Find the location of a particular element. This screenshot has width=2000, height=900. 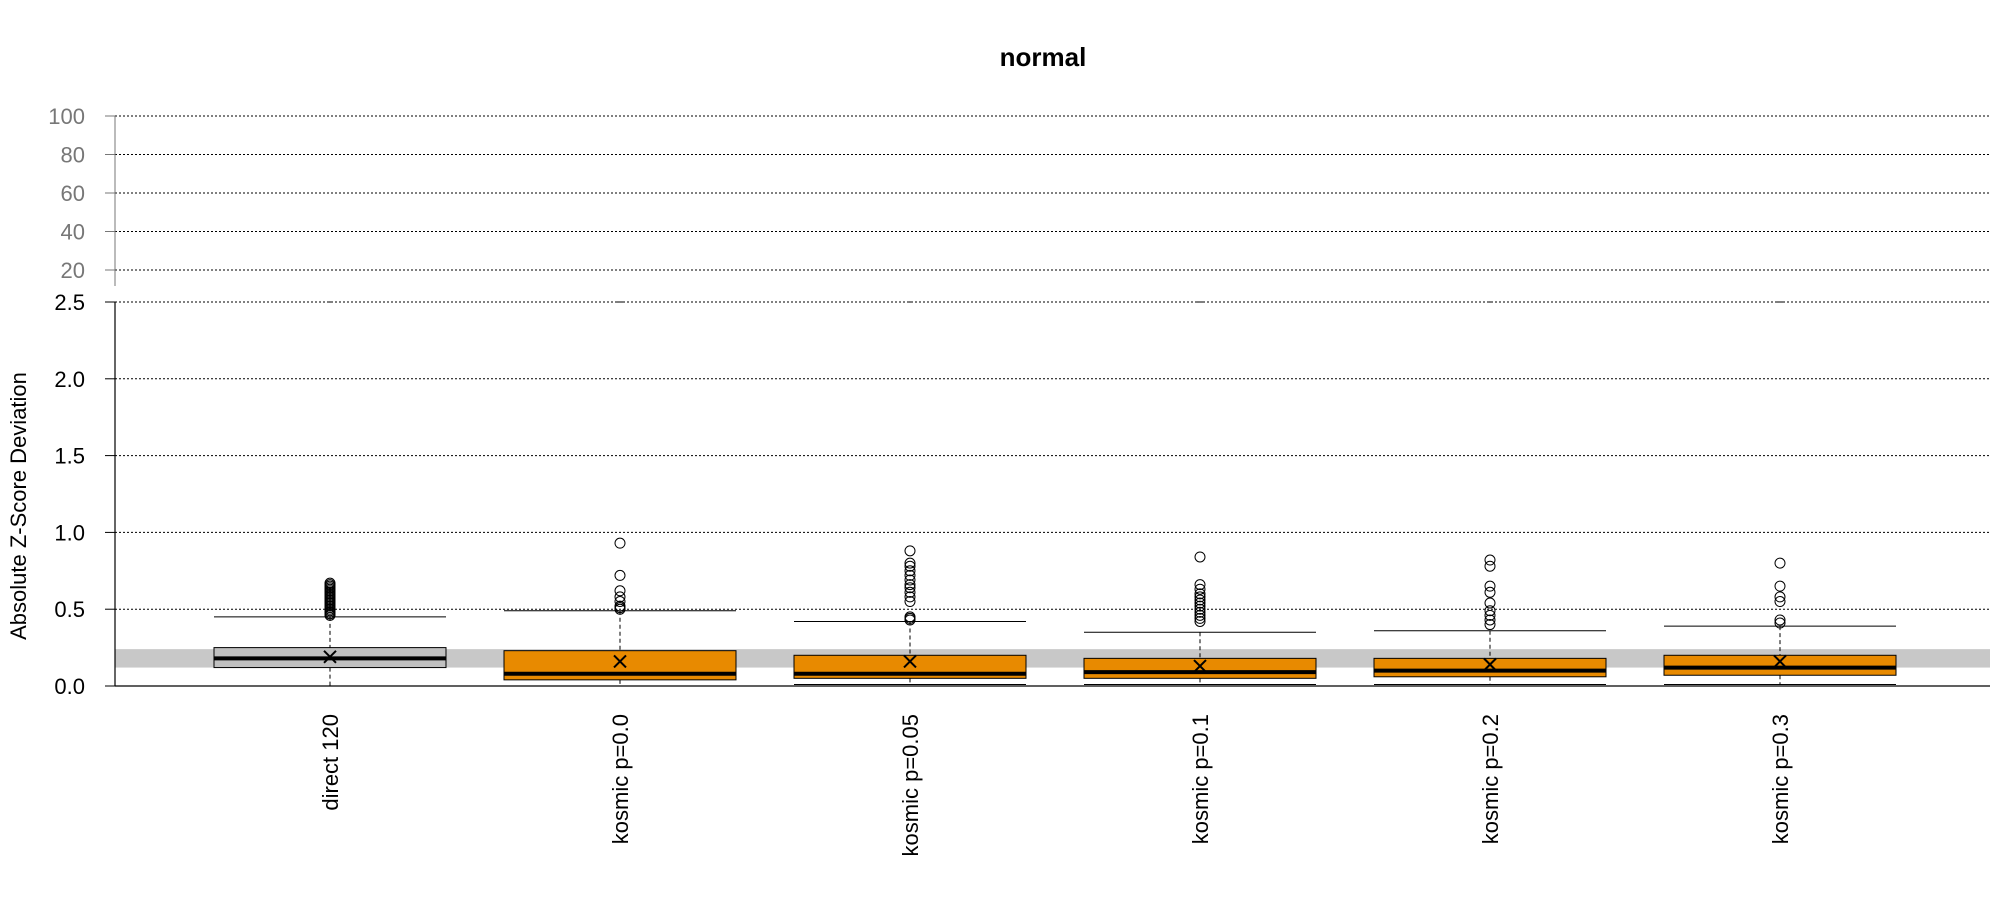

main-tick-label: 1.5 is located at coordinates (69, 456).